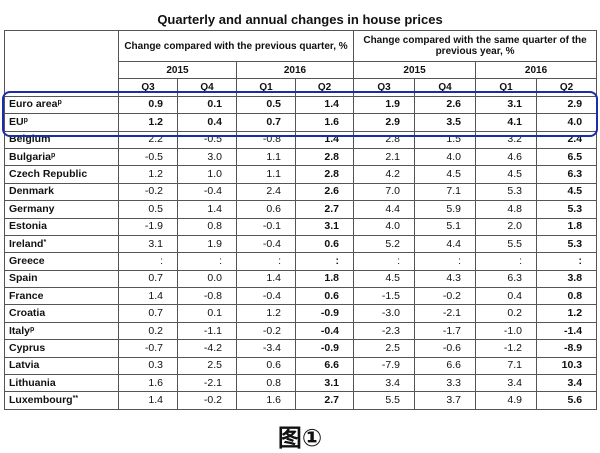  I want to click on table-row: France 1.4 -0.8 -0.4 0.6 -1.5 -0.2 0.4 0.8, so click(301, 296).